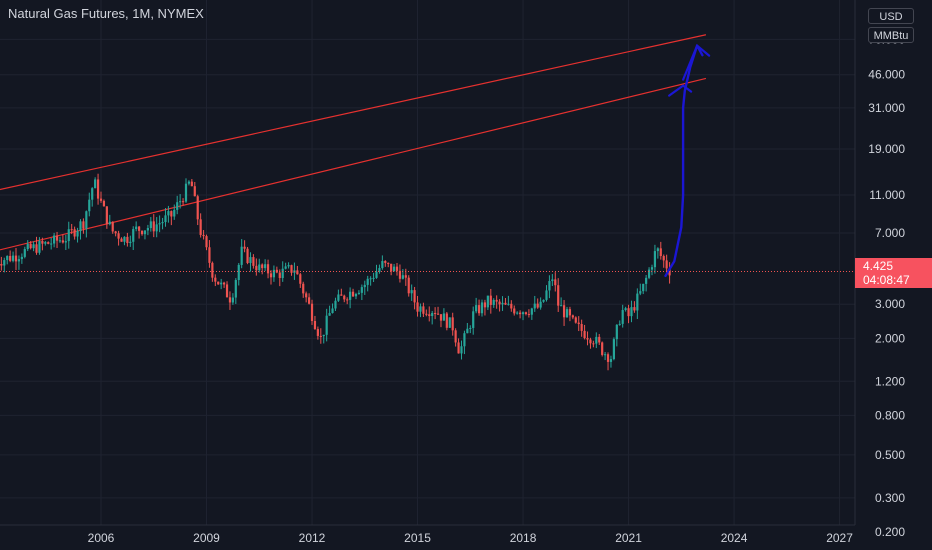  Describe the element at coordinates (886, 75) in the screenshot. I see `y-tick-label: 46.000` at that location.